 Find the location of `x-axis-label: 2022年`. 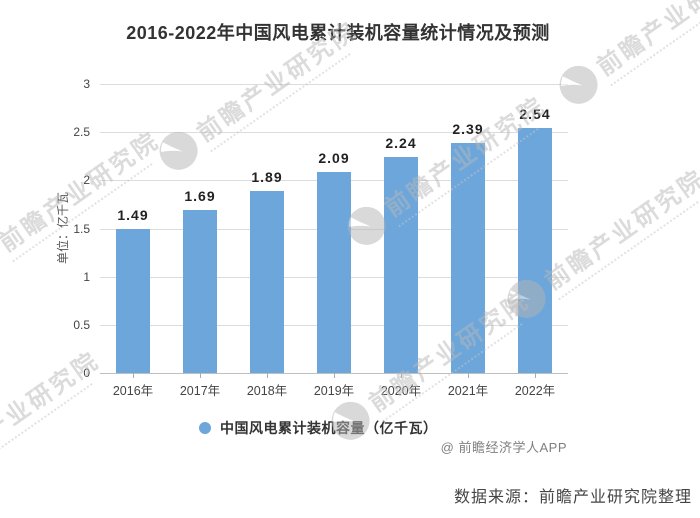

x-axis-label: 2022年 is located at coordinates (535, 391).